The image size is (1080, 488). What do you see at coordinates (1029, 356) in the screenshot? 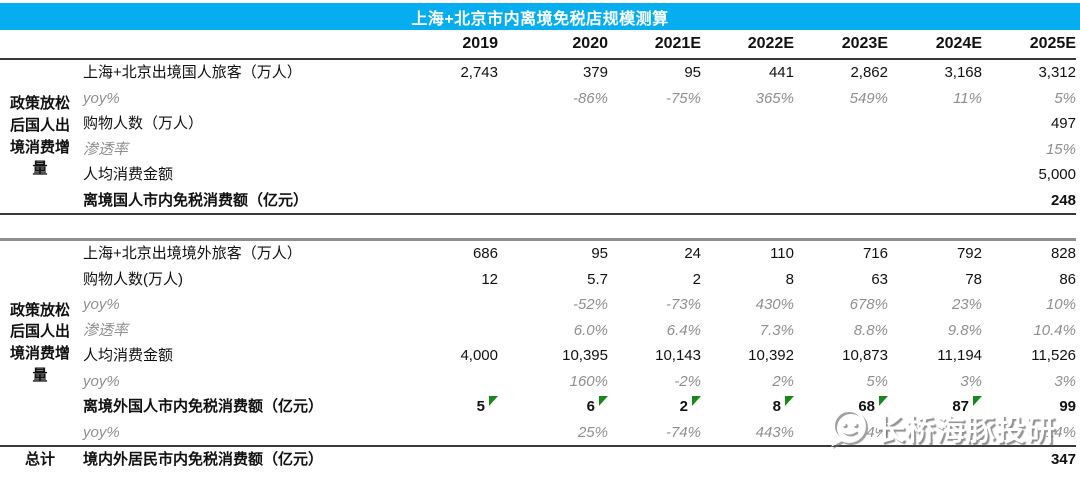
I see `value-cell-2025E: 11,526` at bounding box center [1029, 356].